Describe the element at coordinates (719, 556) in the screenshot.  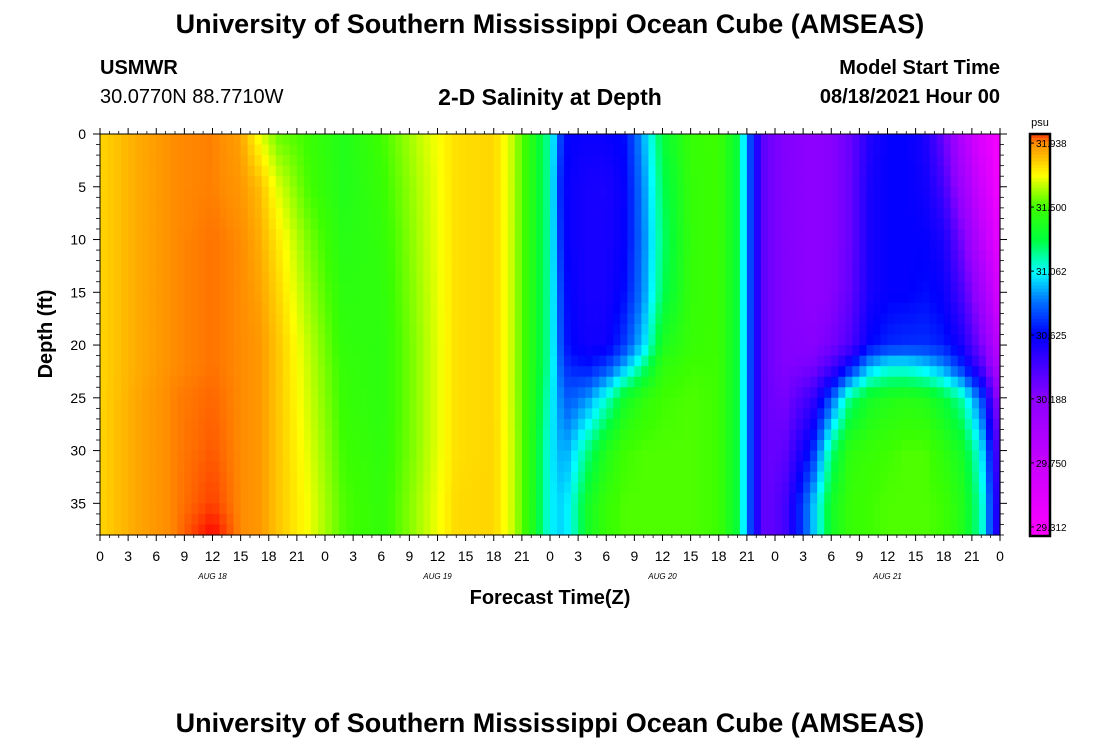
I see `x-tick-label: 18` at that location.